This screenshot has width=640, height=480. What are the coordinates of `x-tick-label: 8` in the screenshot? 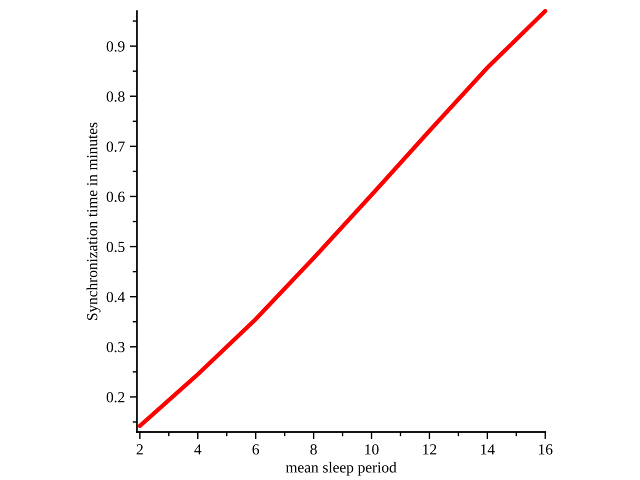 It's located at (313, 449).